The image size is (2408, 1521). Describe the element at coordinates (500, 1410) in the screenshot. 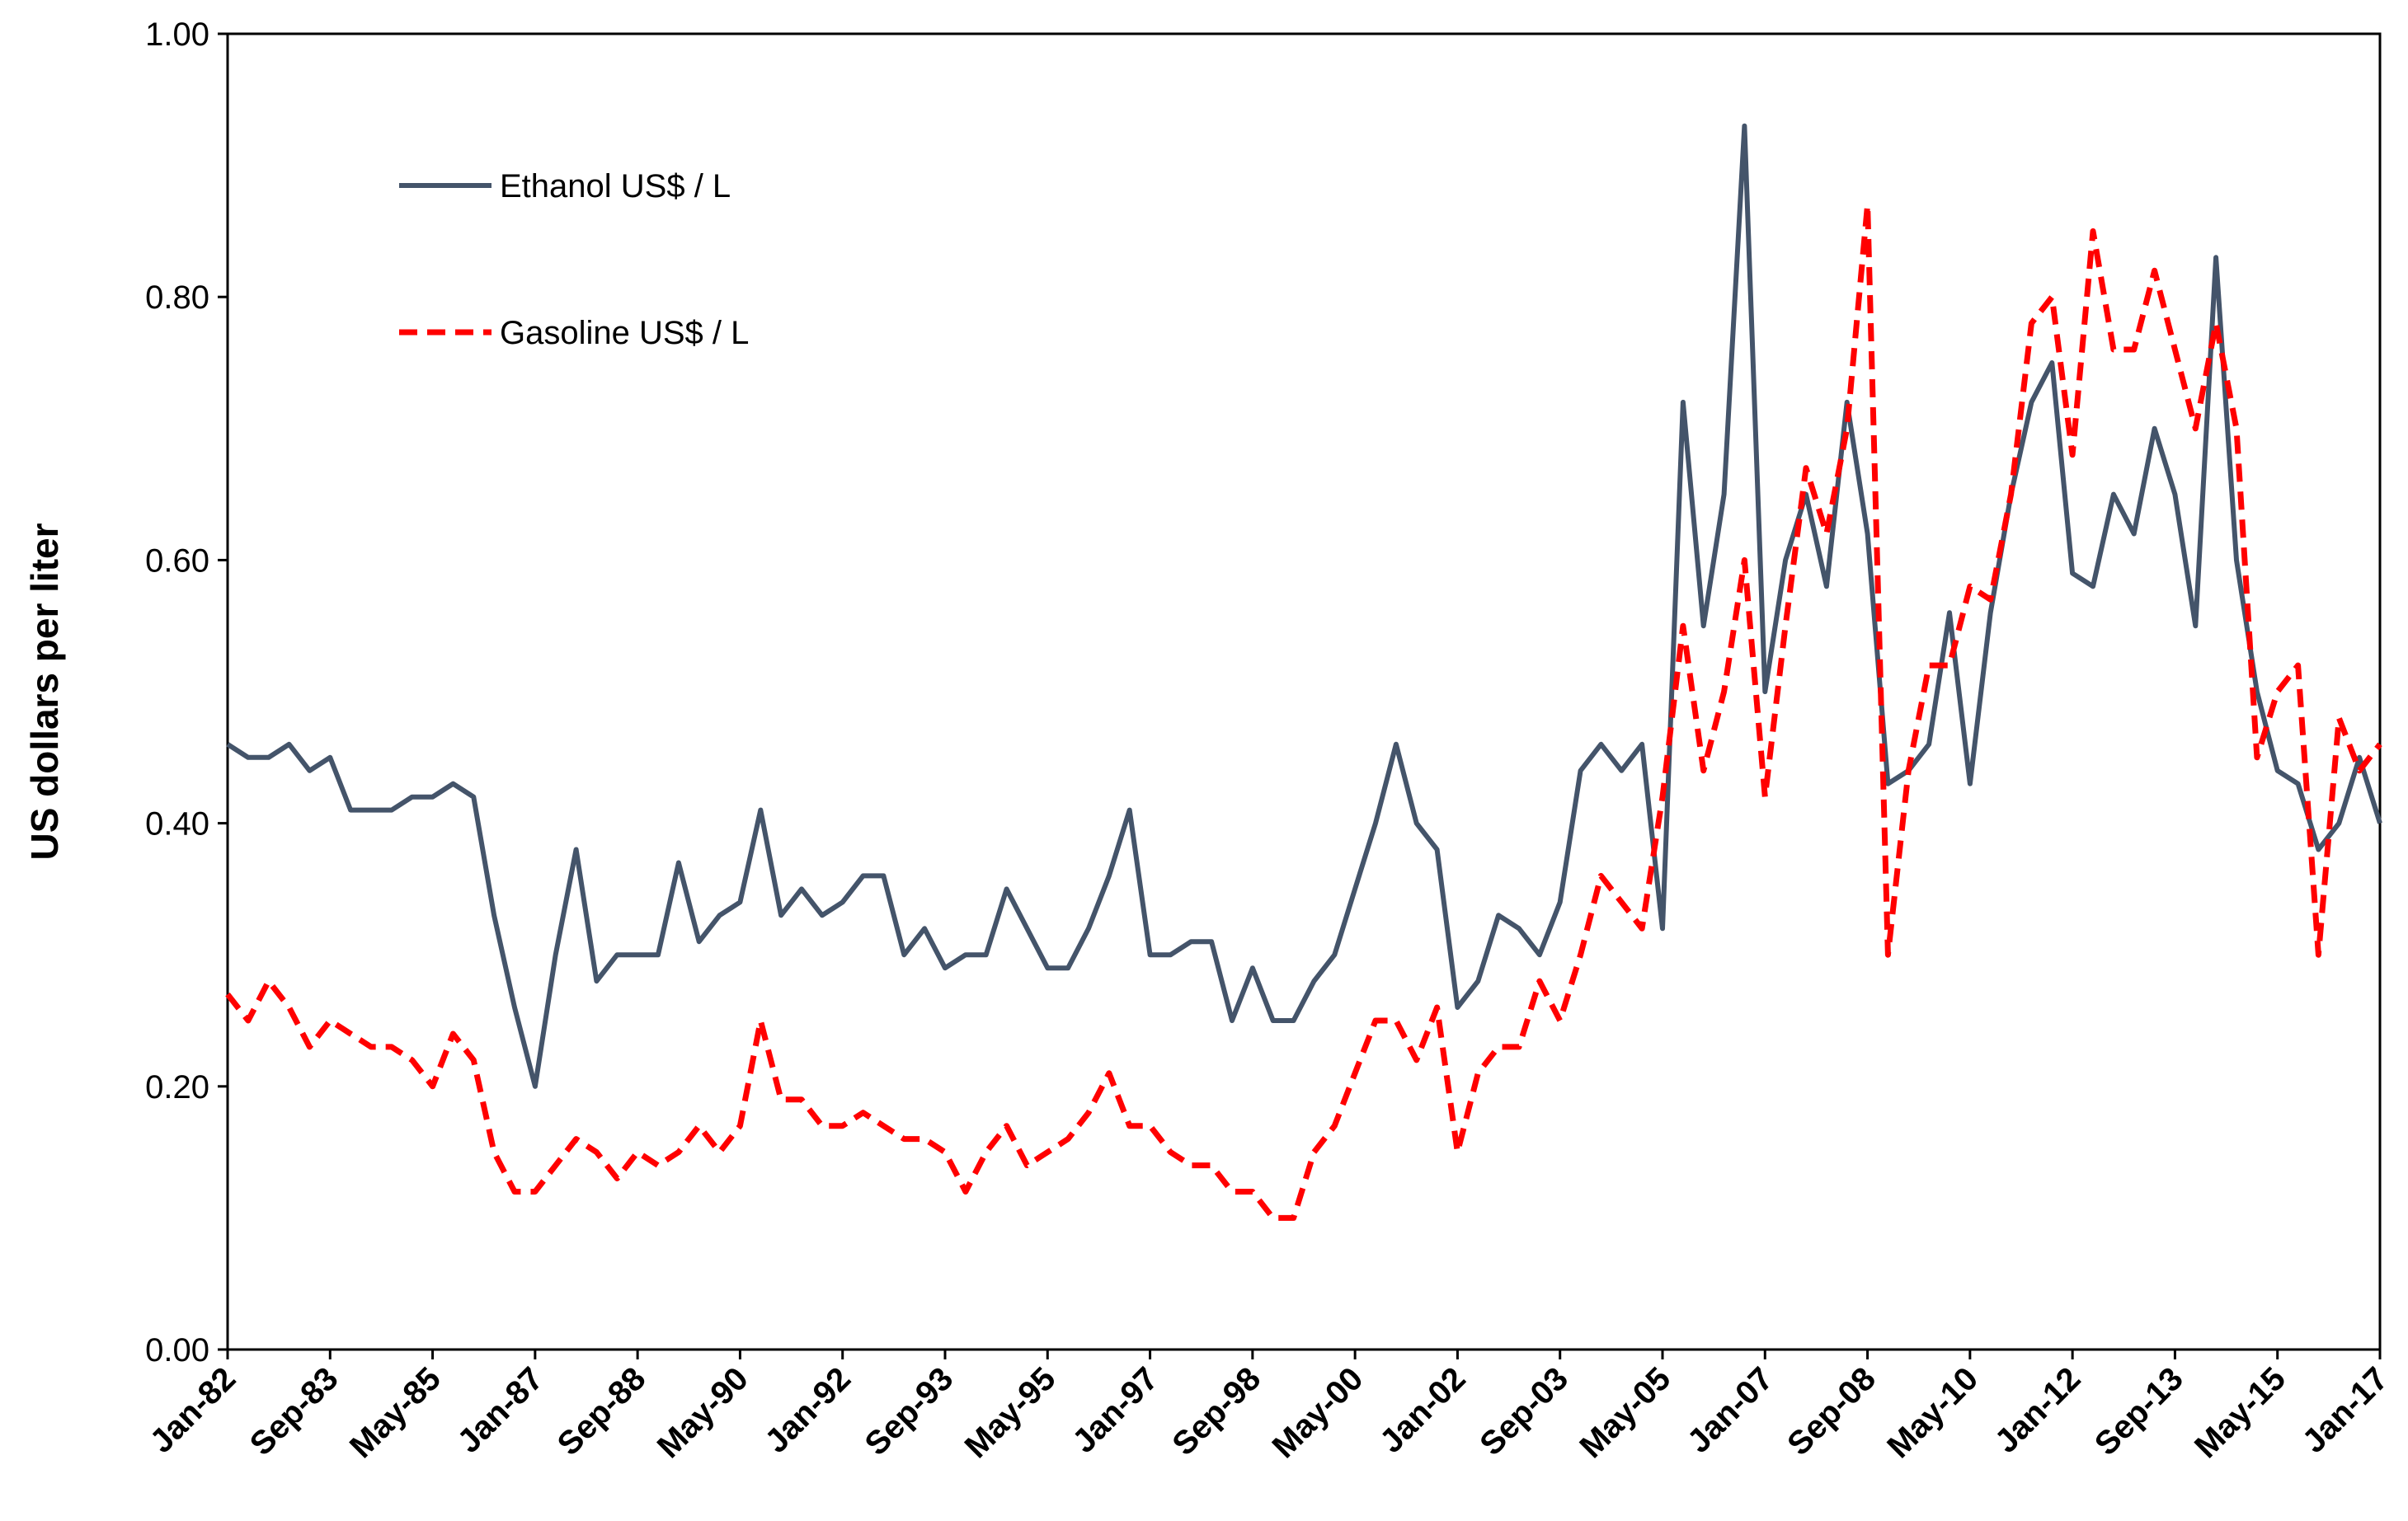

I see `x-tick-label: Jan-87` at that location.